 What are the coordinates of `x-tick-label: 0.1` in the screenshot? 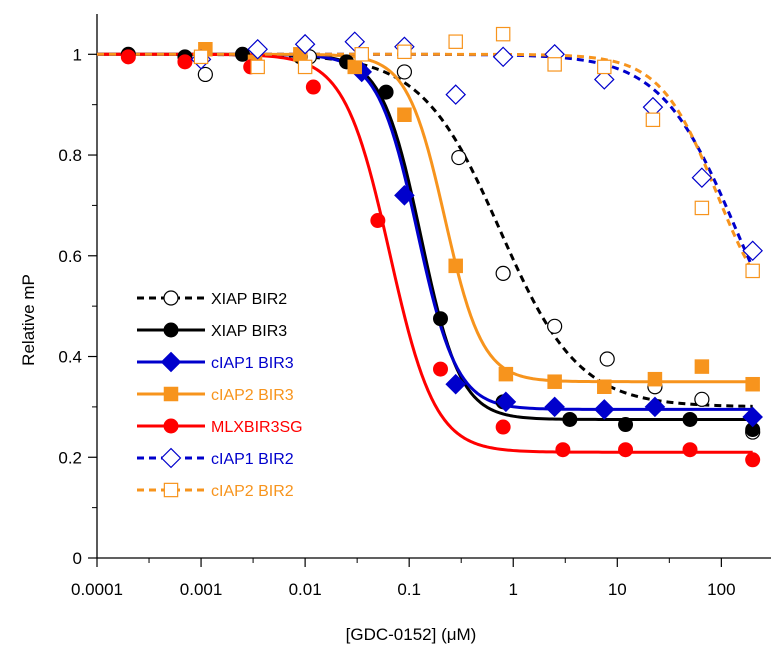 It's located at (409, 589).